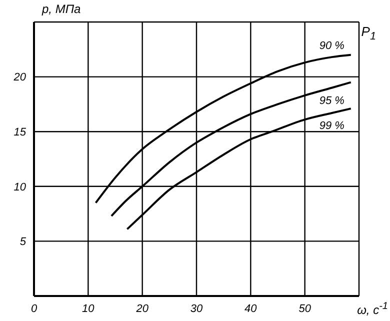 The image size is (390, 321). What do you see at coordinates (332, 100) in the screenshot?
I see `series-label: 95 %` at bounding box center [332, 100].